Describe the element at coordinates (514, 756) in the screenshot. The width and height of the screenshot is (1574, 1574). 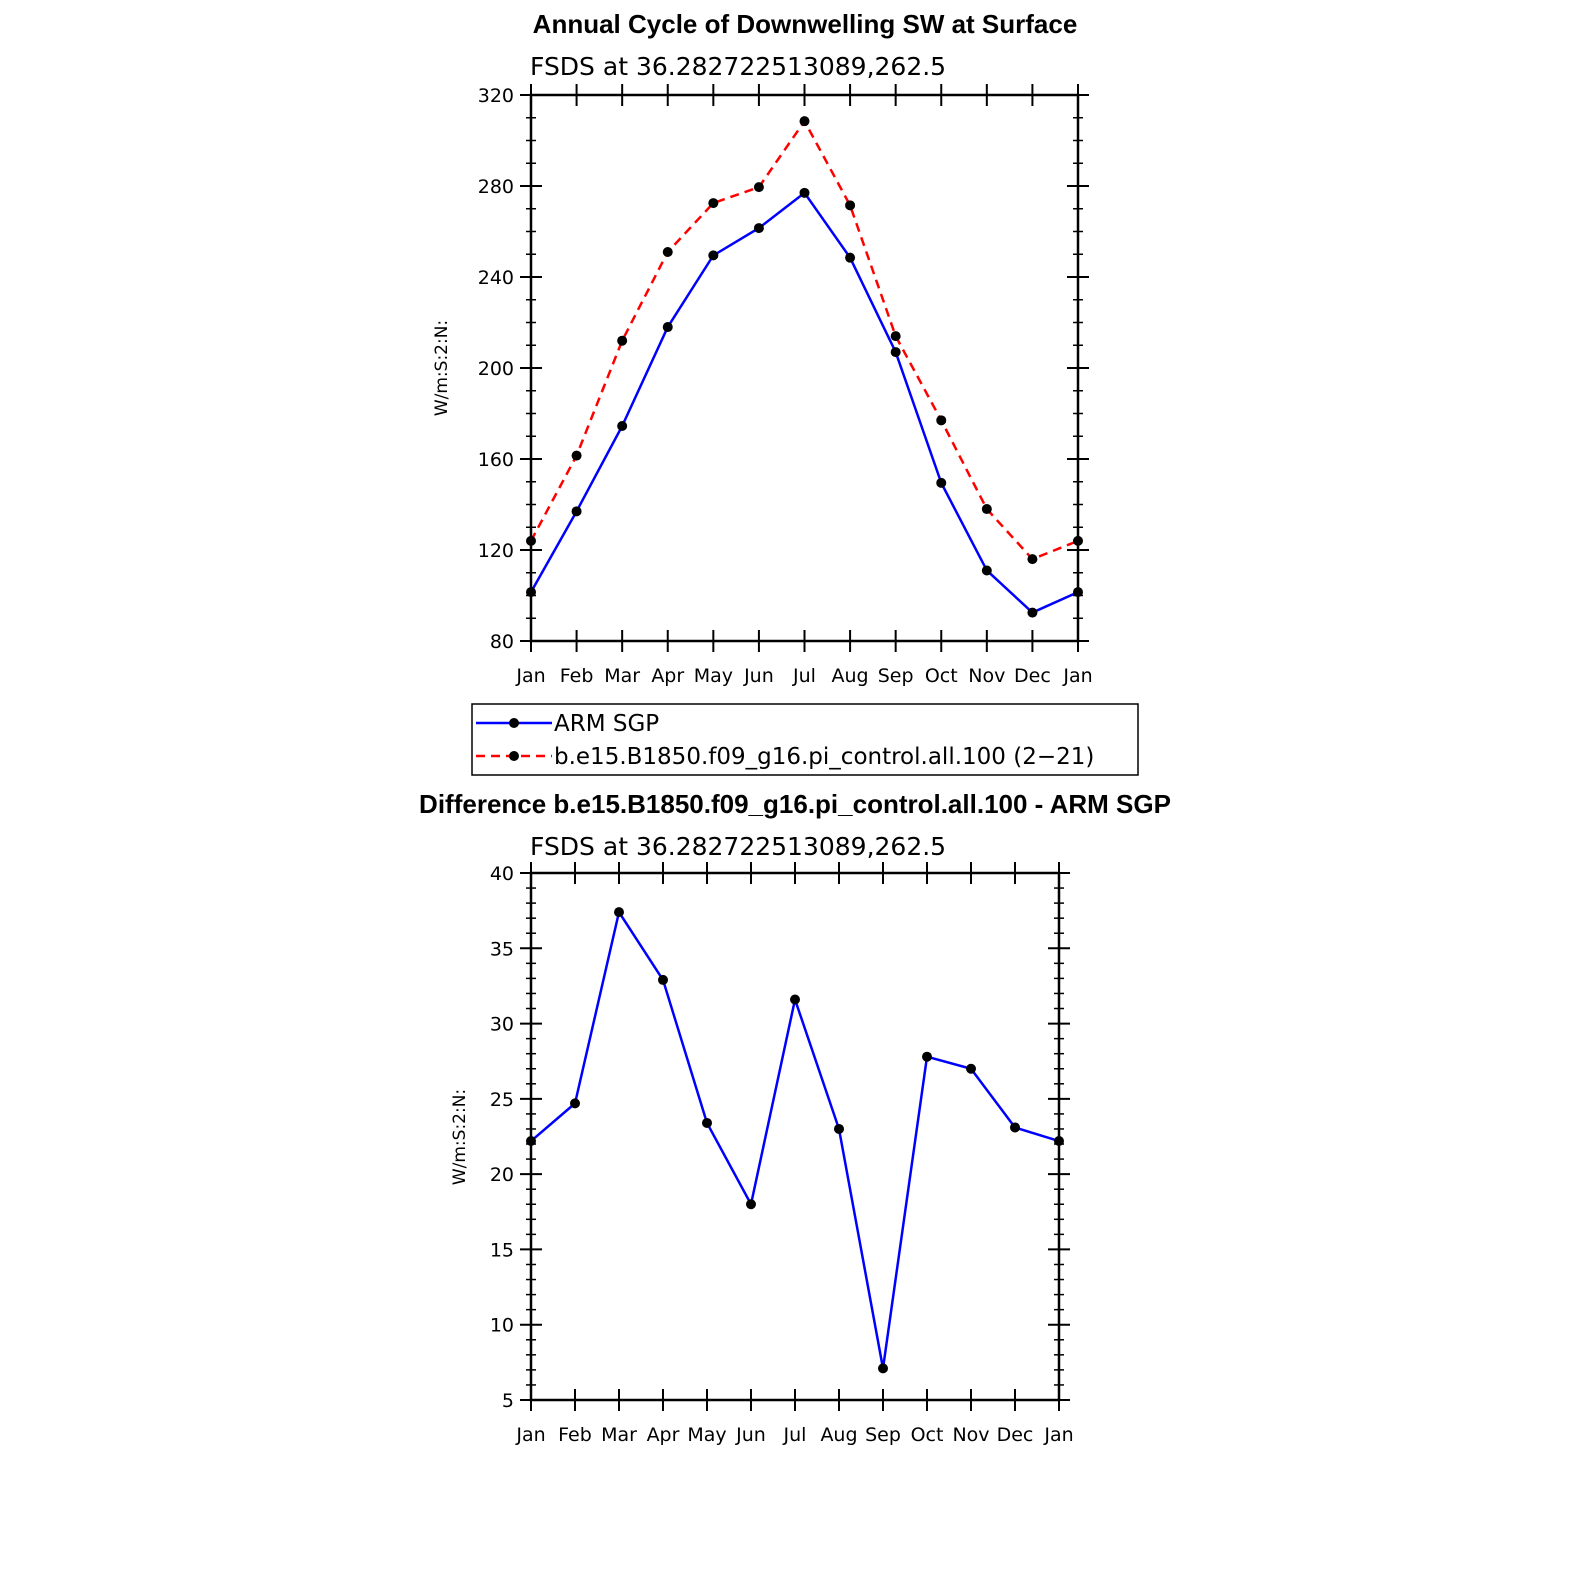
I see `legend-marker-model` at that location.